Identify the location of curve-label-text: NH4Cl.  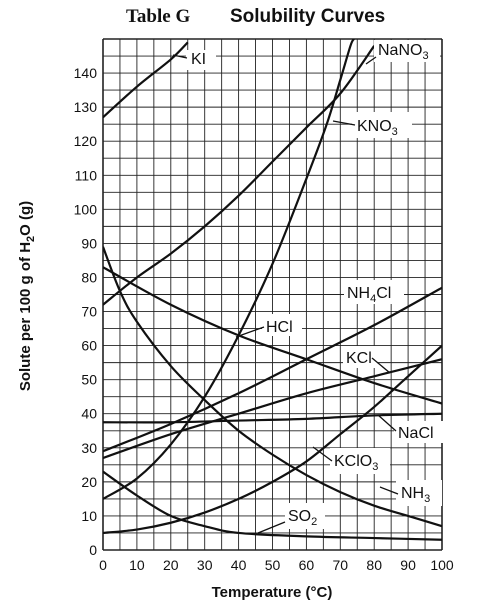
(369, 295).